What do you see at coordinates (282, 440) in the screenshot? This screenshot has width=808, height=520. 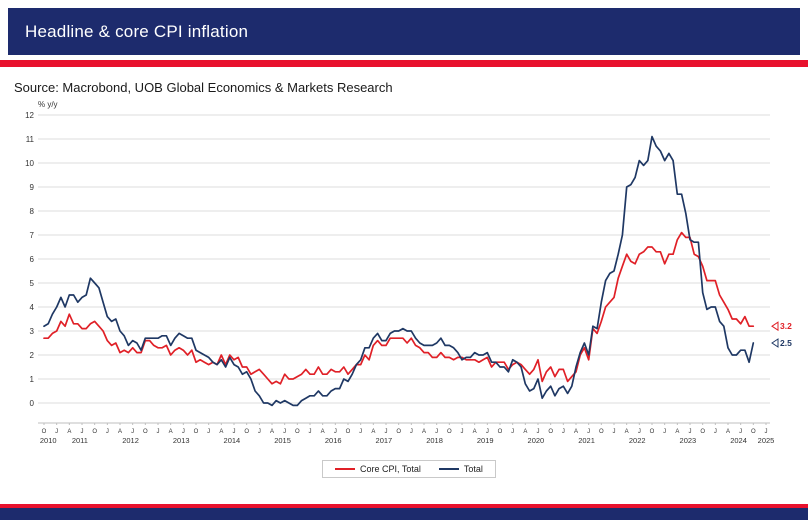 I see `xtick-year-label: 2015` at bounding box center [282, 440].